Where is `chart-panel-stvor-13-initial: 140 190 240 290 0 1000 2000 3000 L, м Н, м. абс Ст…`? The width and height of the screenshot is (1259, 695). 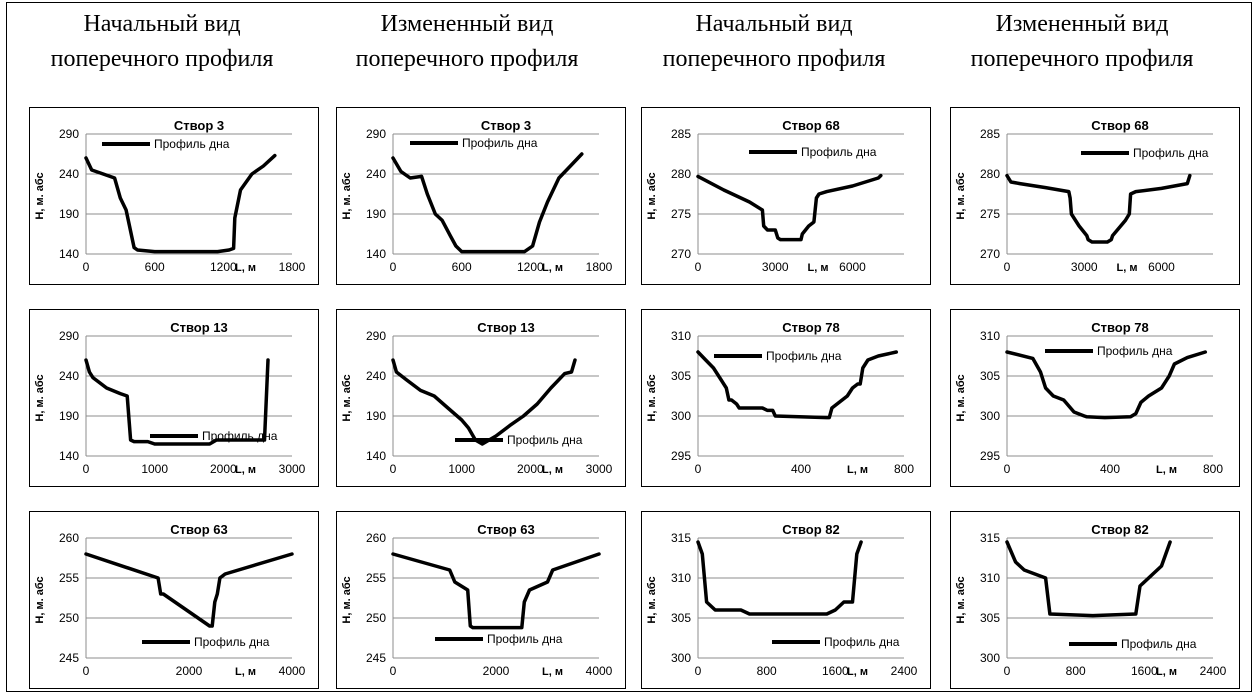
chart-panel-stvor-13-initial: 140 190 240 290 0 1000 2000 3000 L, м Н, м. абс Ст… is located at coordinates (174, 398).